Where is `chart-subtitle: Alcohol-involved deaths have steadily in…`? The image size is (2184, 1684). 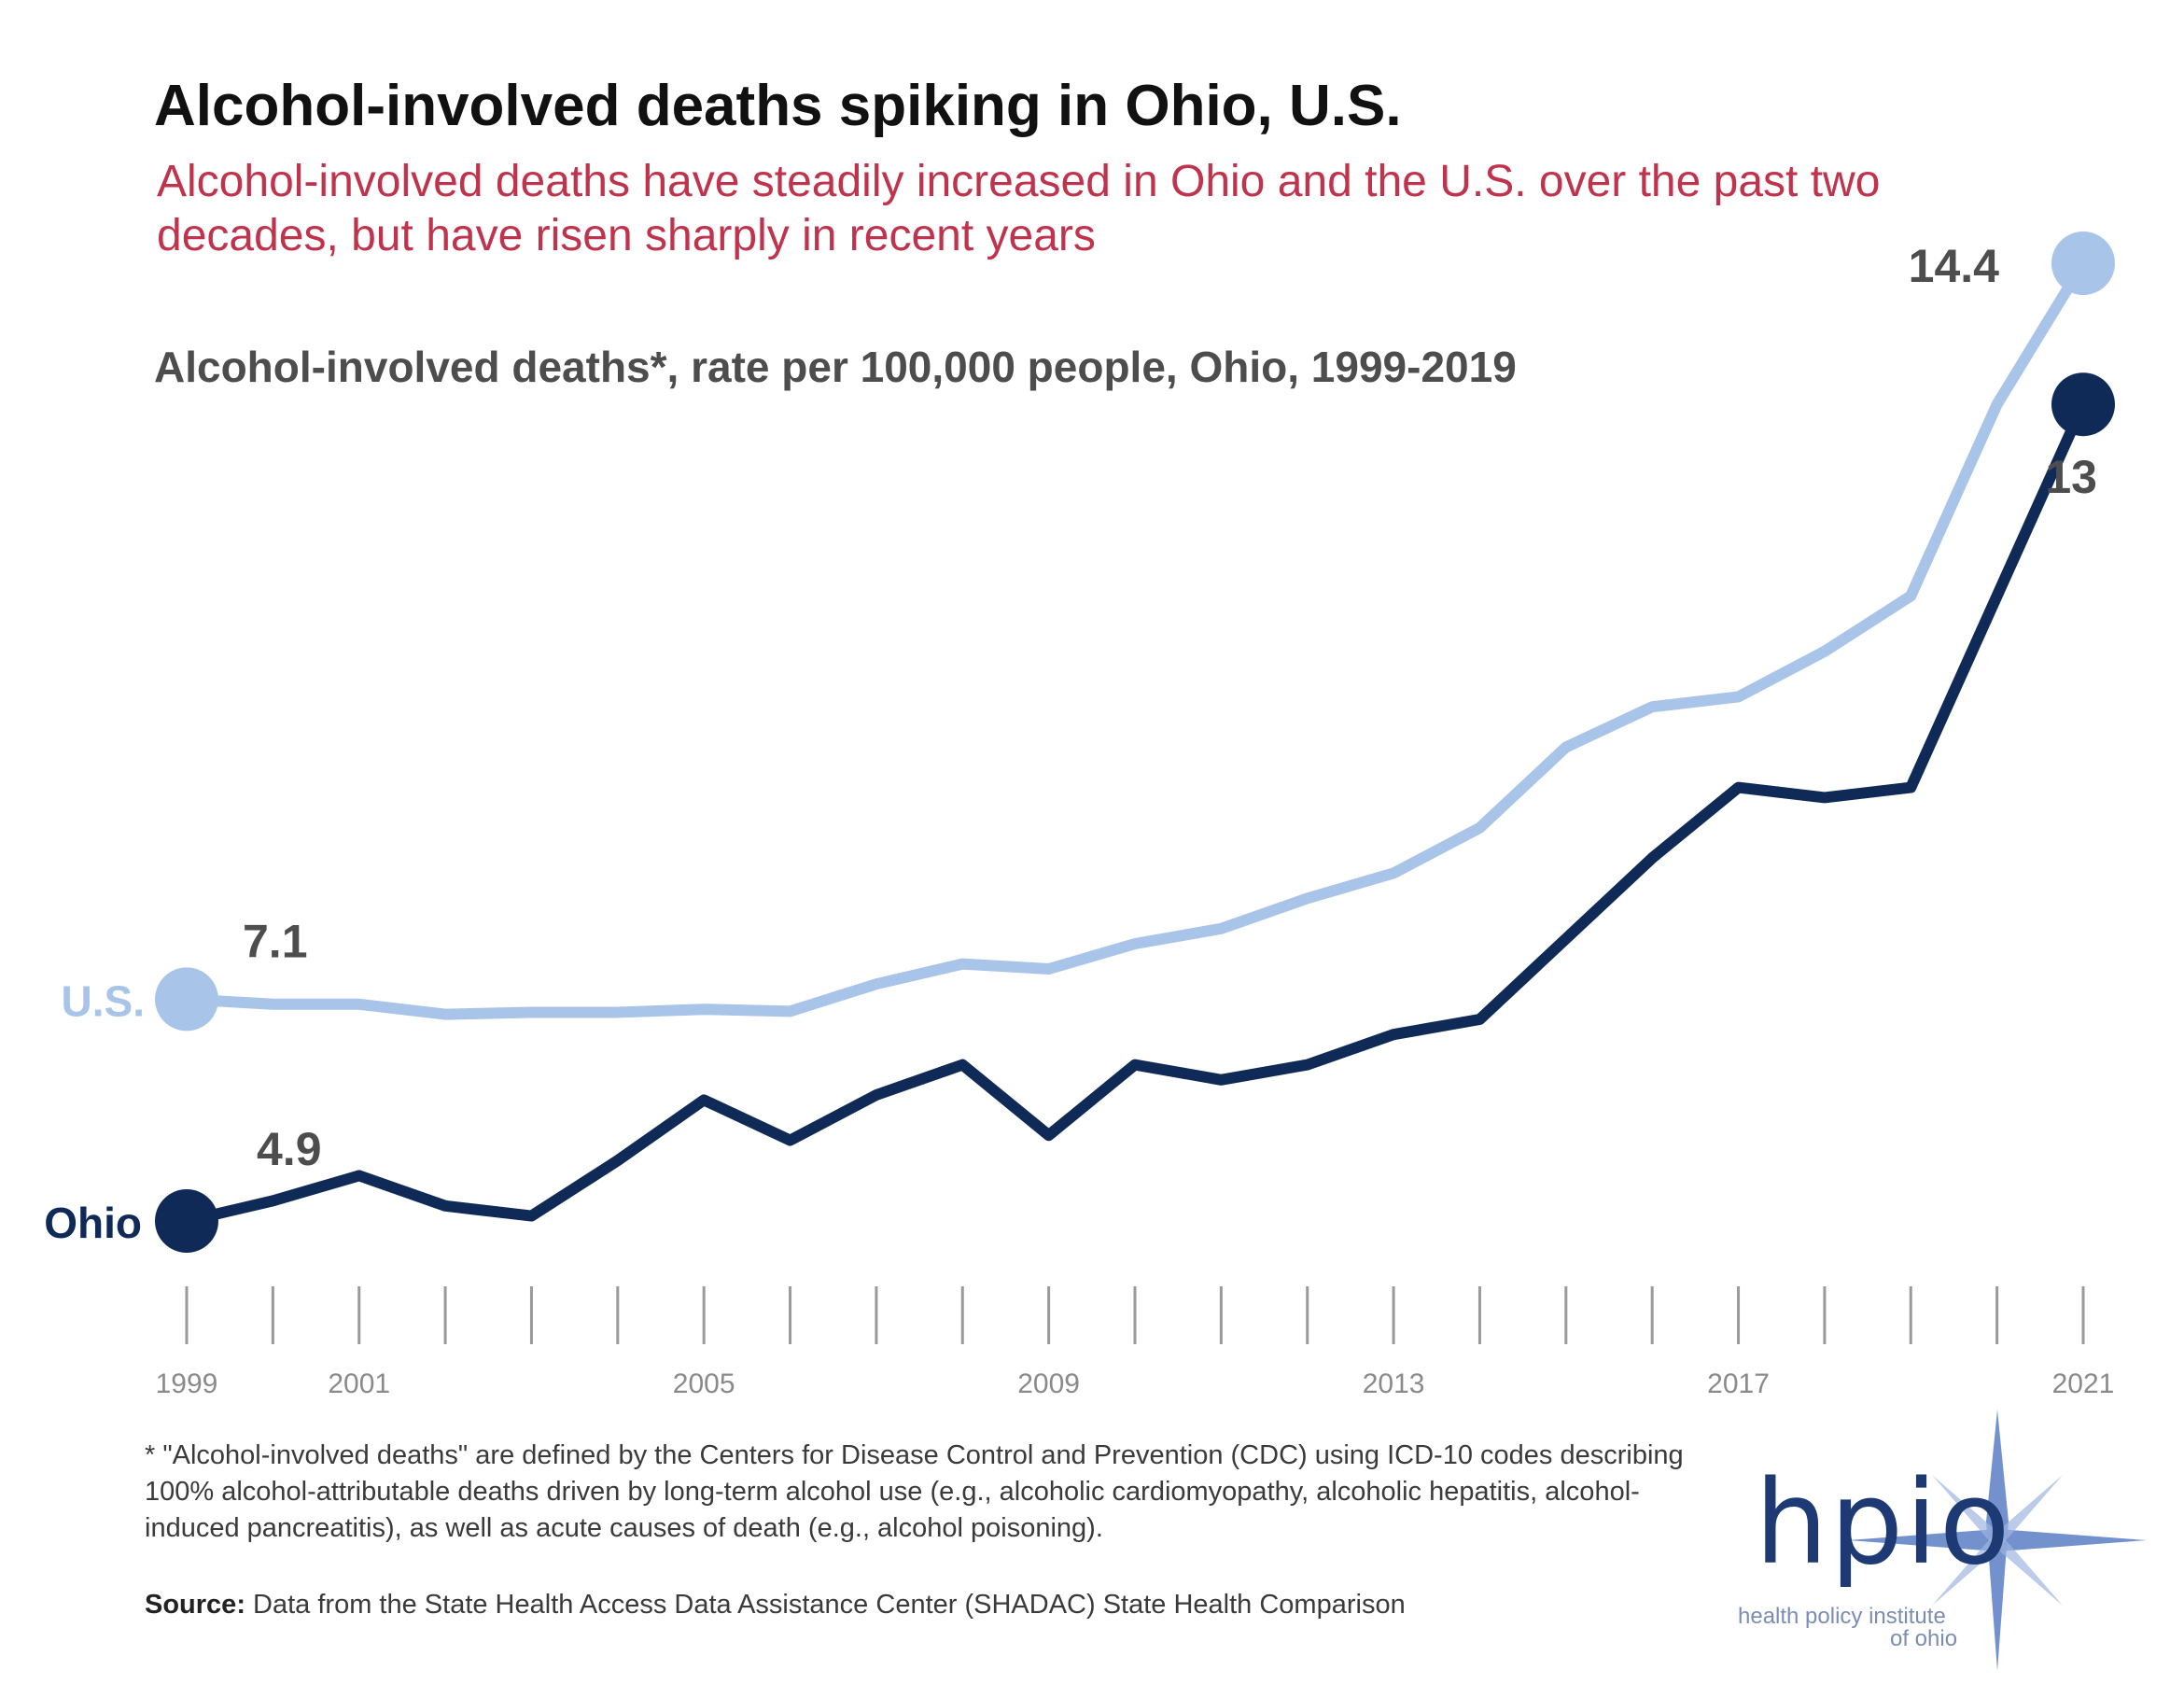 chart-subtitle: Alcohol-involved deaths have steadily in… is located at coordinates (1019, 208).